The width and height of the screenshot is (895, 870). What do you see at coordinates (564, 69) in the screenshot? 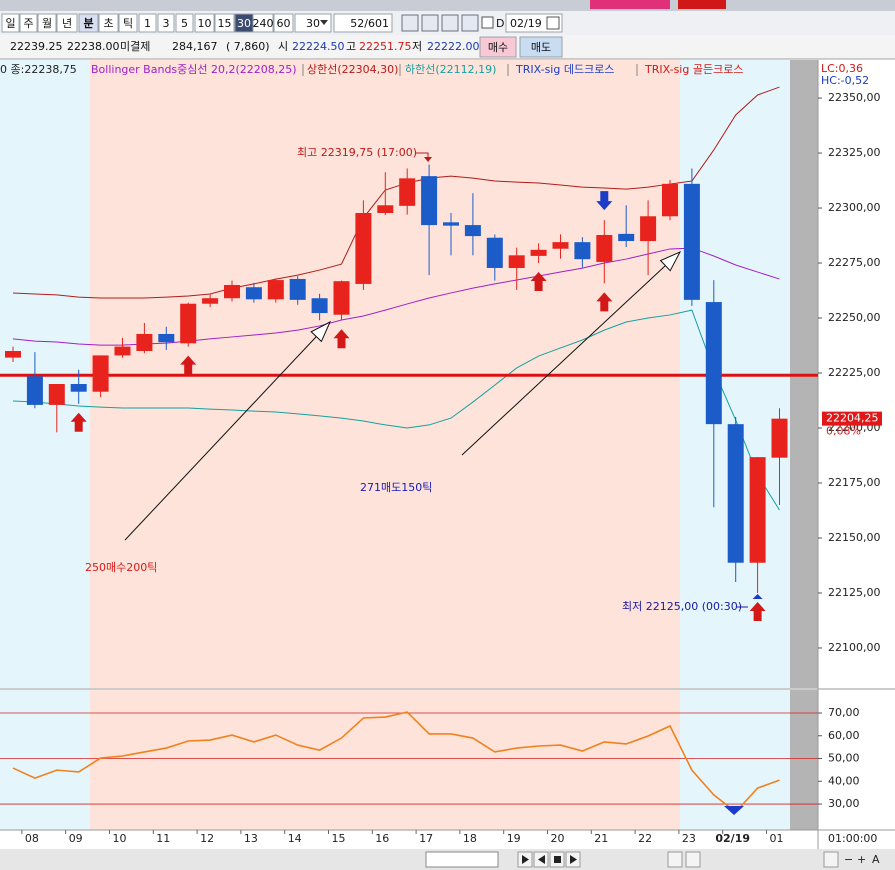
I see `legend-entry: TRIX-sig 데드크로스` at bounding box center [564, 69].